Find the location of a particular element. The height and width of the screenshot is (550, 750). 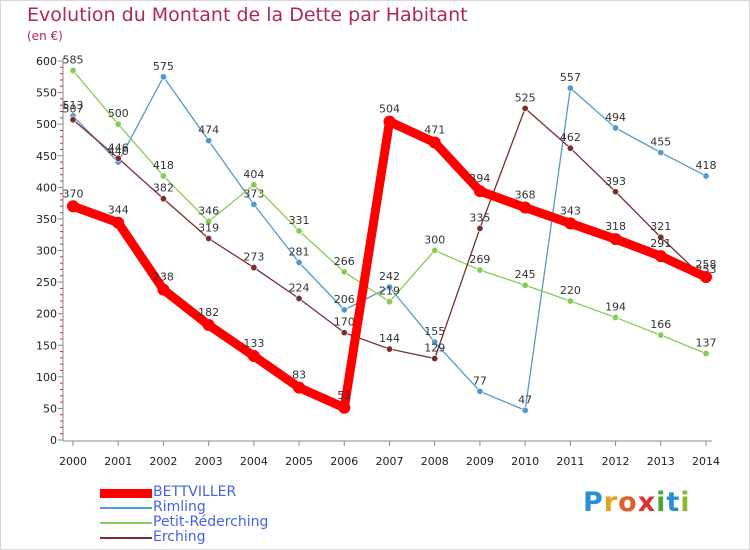

data-label-erching: 462 is located at coordinates (570, 137).